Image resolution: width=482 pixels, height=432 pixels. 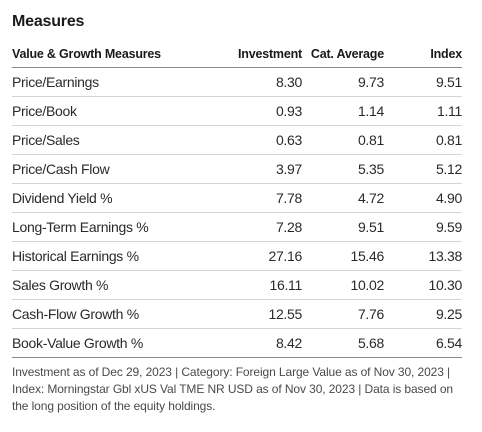 I want to click on index-value: 4.90, so click(x=423, y=198).